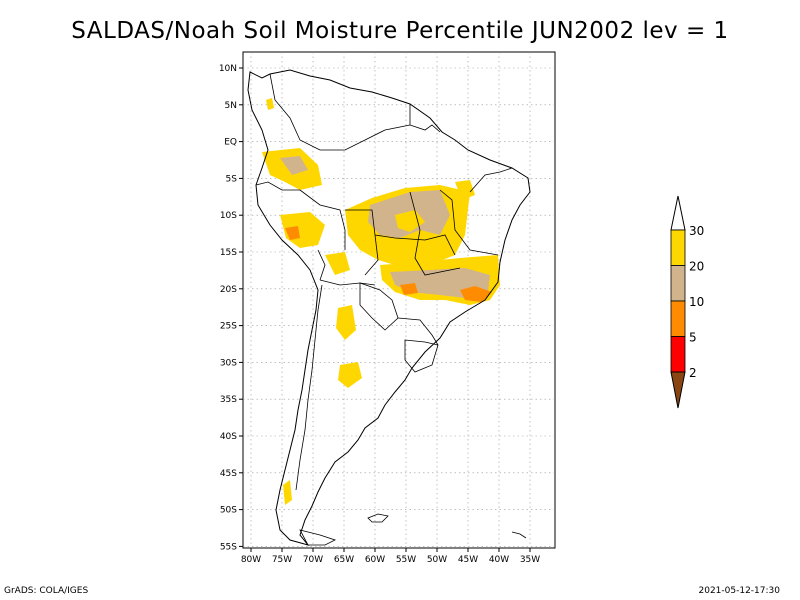  What do you see at coordinates (251, 560) in the screenshot?
I see `lon-tick-label: 80W` at bounding box center [251, 560].